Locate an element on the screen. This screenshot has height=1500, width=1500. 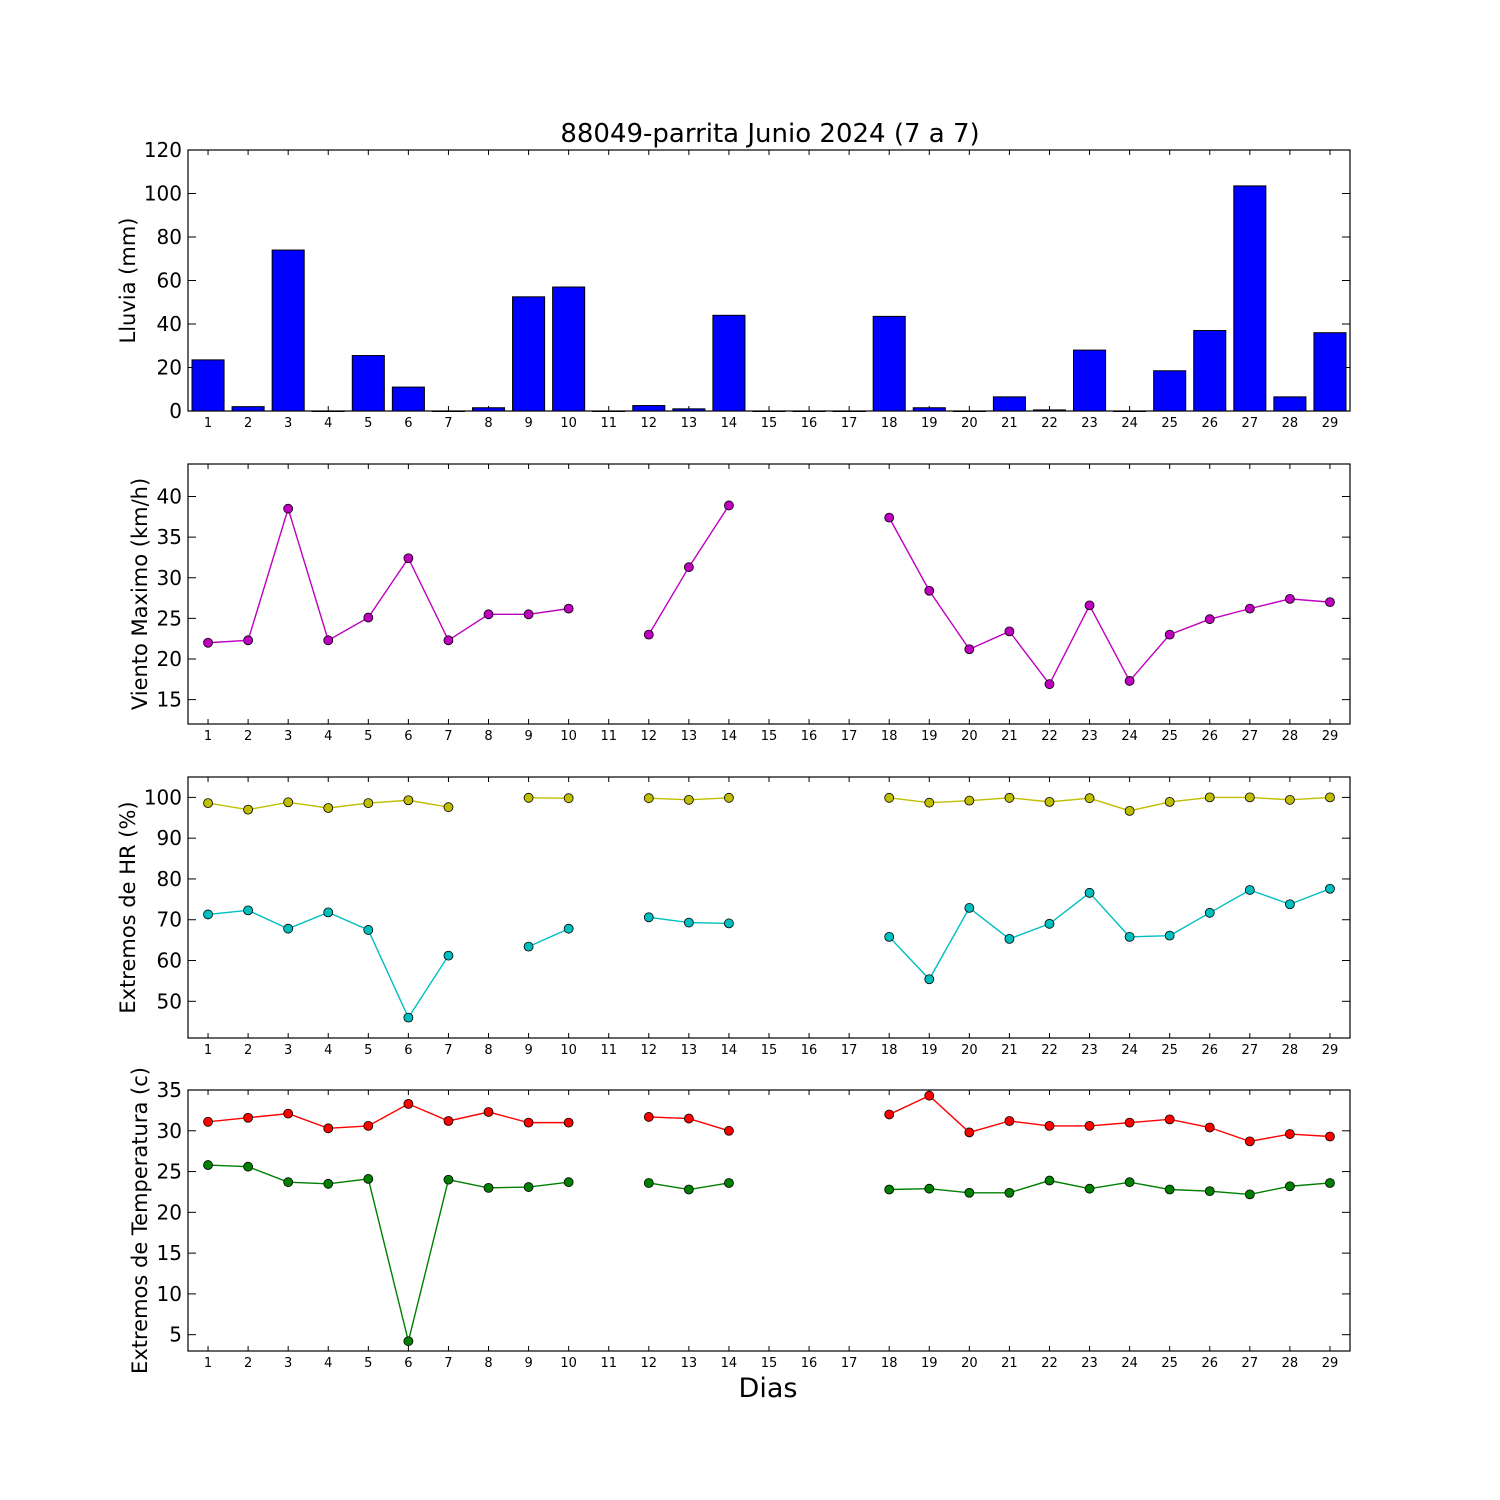
x-tick-label: 5 is located at coordinates (368, 423).